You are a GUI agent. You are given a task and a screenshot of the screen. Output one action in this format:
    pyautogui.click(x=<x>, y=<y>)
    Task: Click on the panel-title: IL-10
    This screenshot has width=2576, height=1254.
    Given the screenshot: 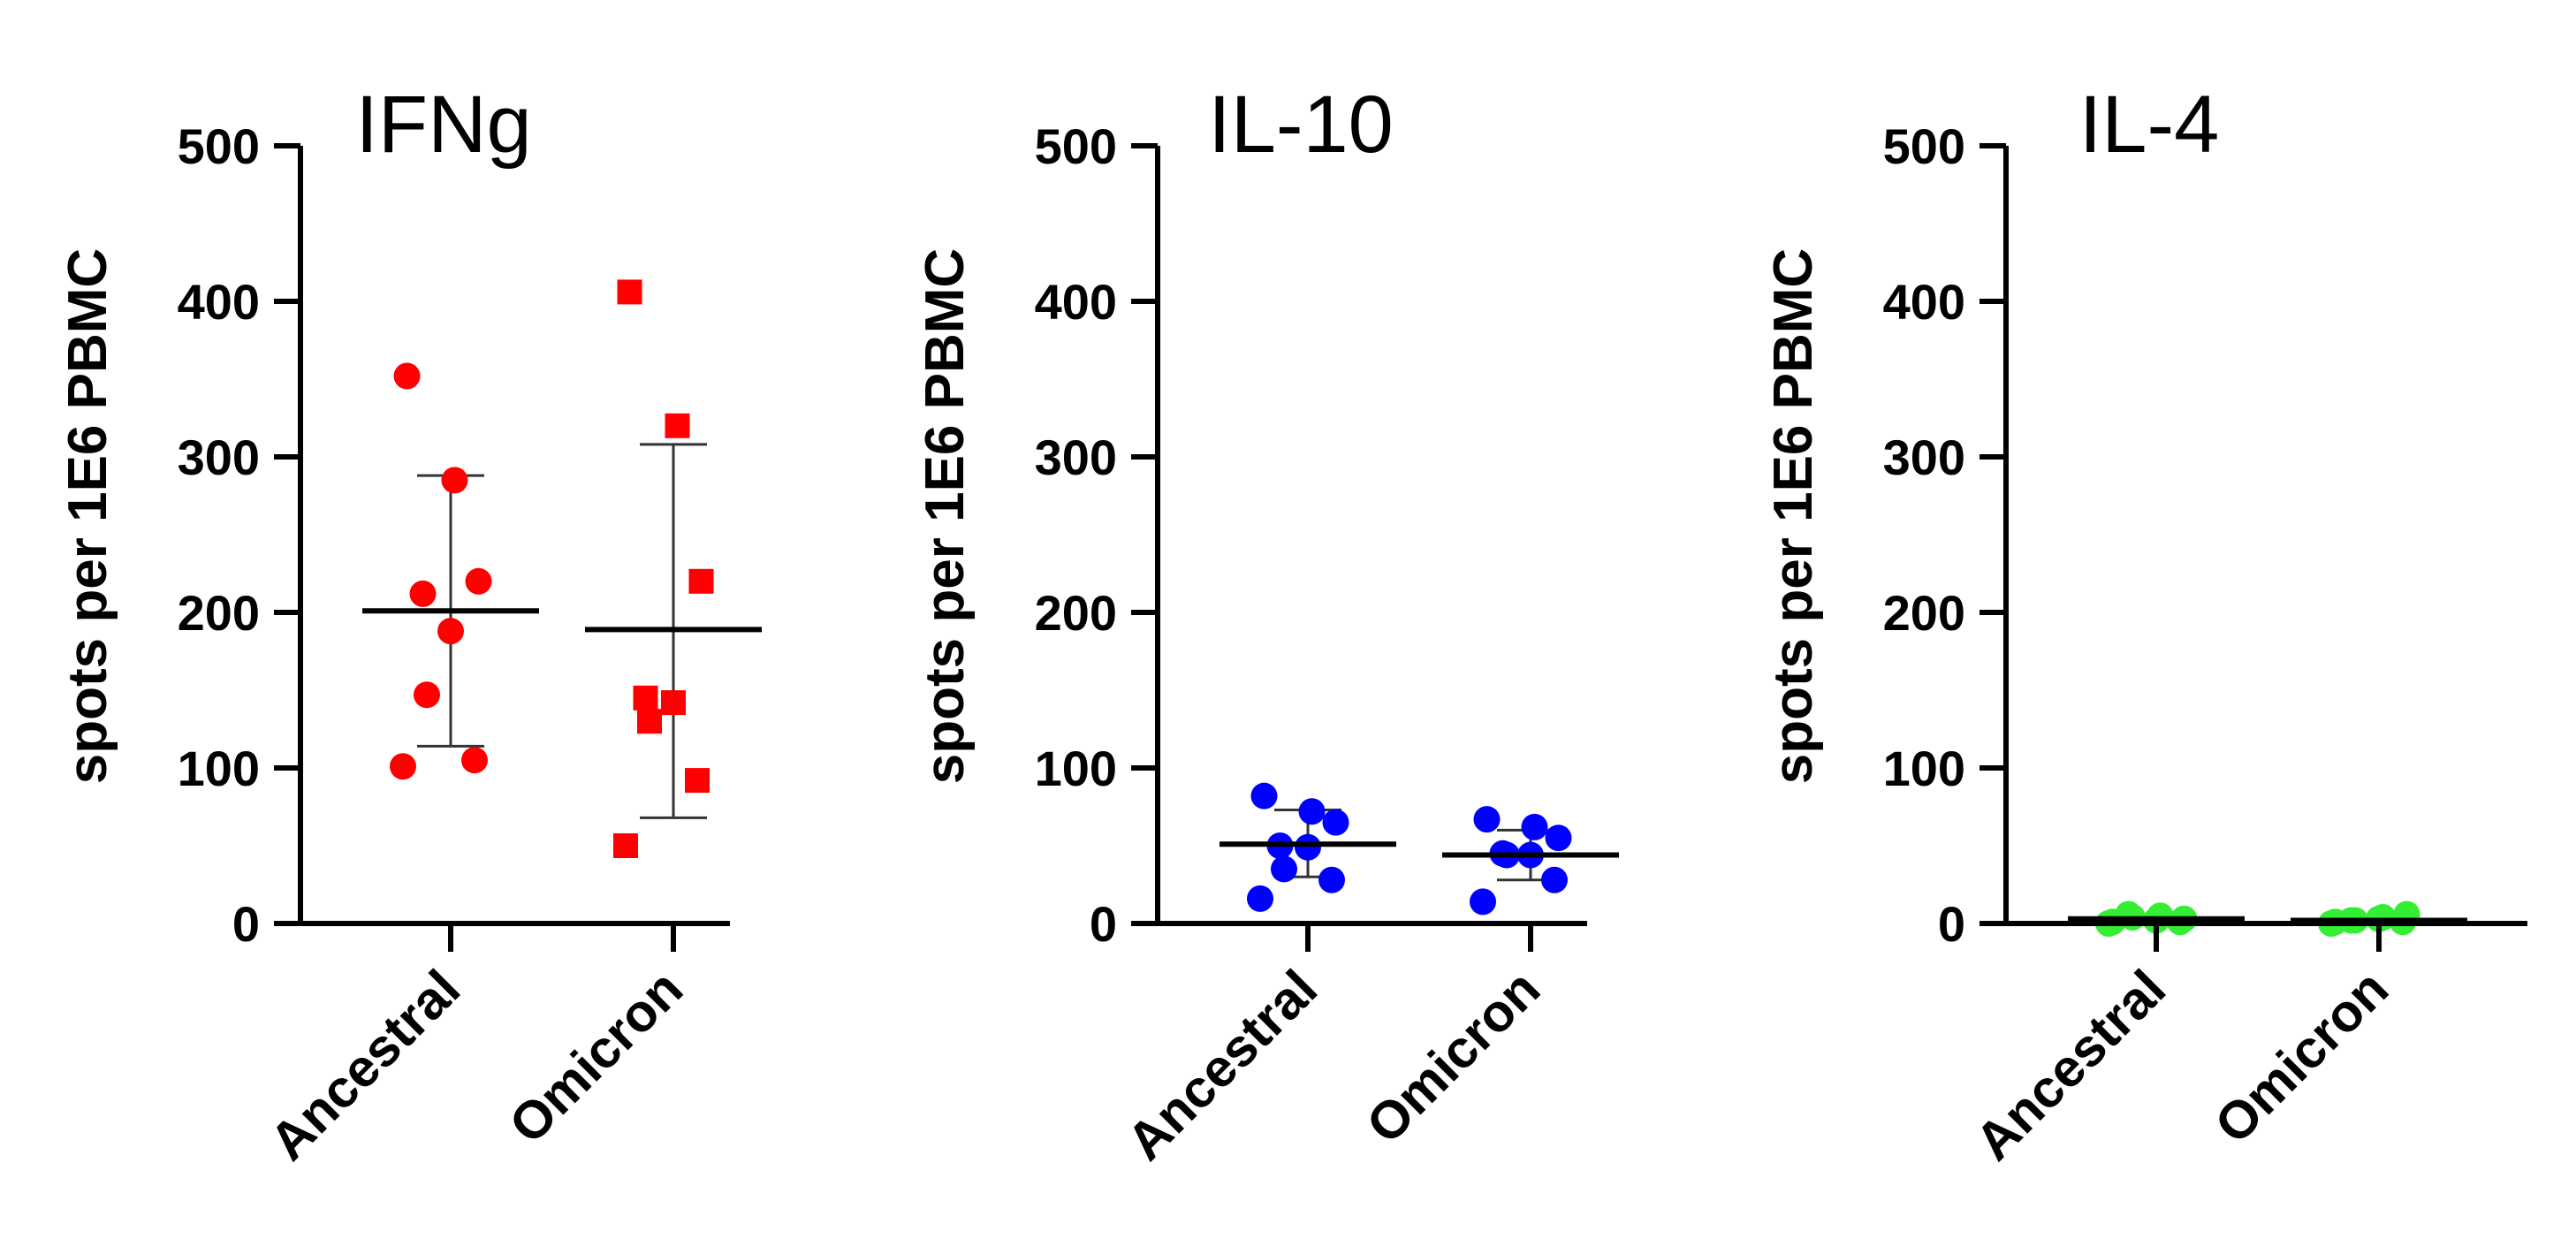 What is the action you would take?
    pyautogui.click(x=1301, y=125)
    